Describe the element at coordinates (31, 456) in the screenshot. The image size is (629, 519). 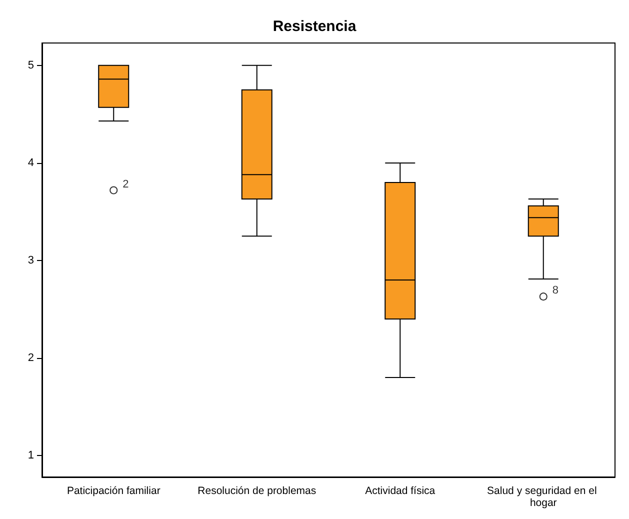
I see `y-tick-label: 1` at that location.